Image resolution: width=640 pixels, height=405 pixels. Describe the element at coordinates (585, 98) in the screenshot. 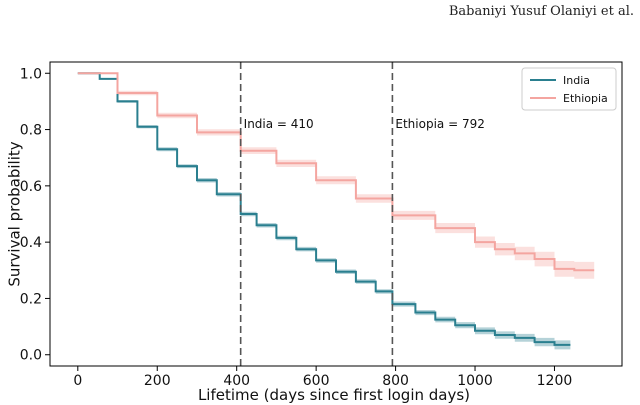

I see `legend-label-ethiopia: Ethiopia` at that location.